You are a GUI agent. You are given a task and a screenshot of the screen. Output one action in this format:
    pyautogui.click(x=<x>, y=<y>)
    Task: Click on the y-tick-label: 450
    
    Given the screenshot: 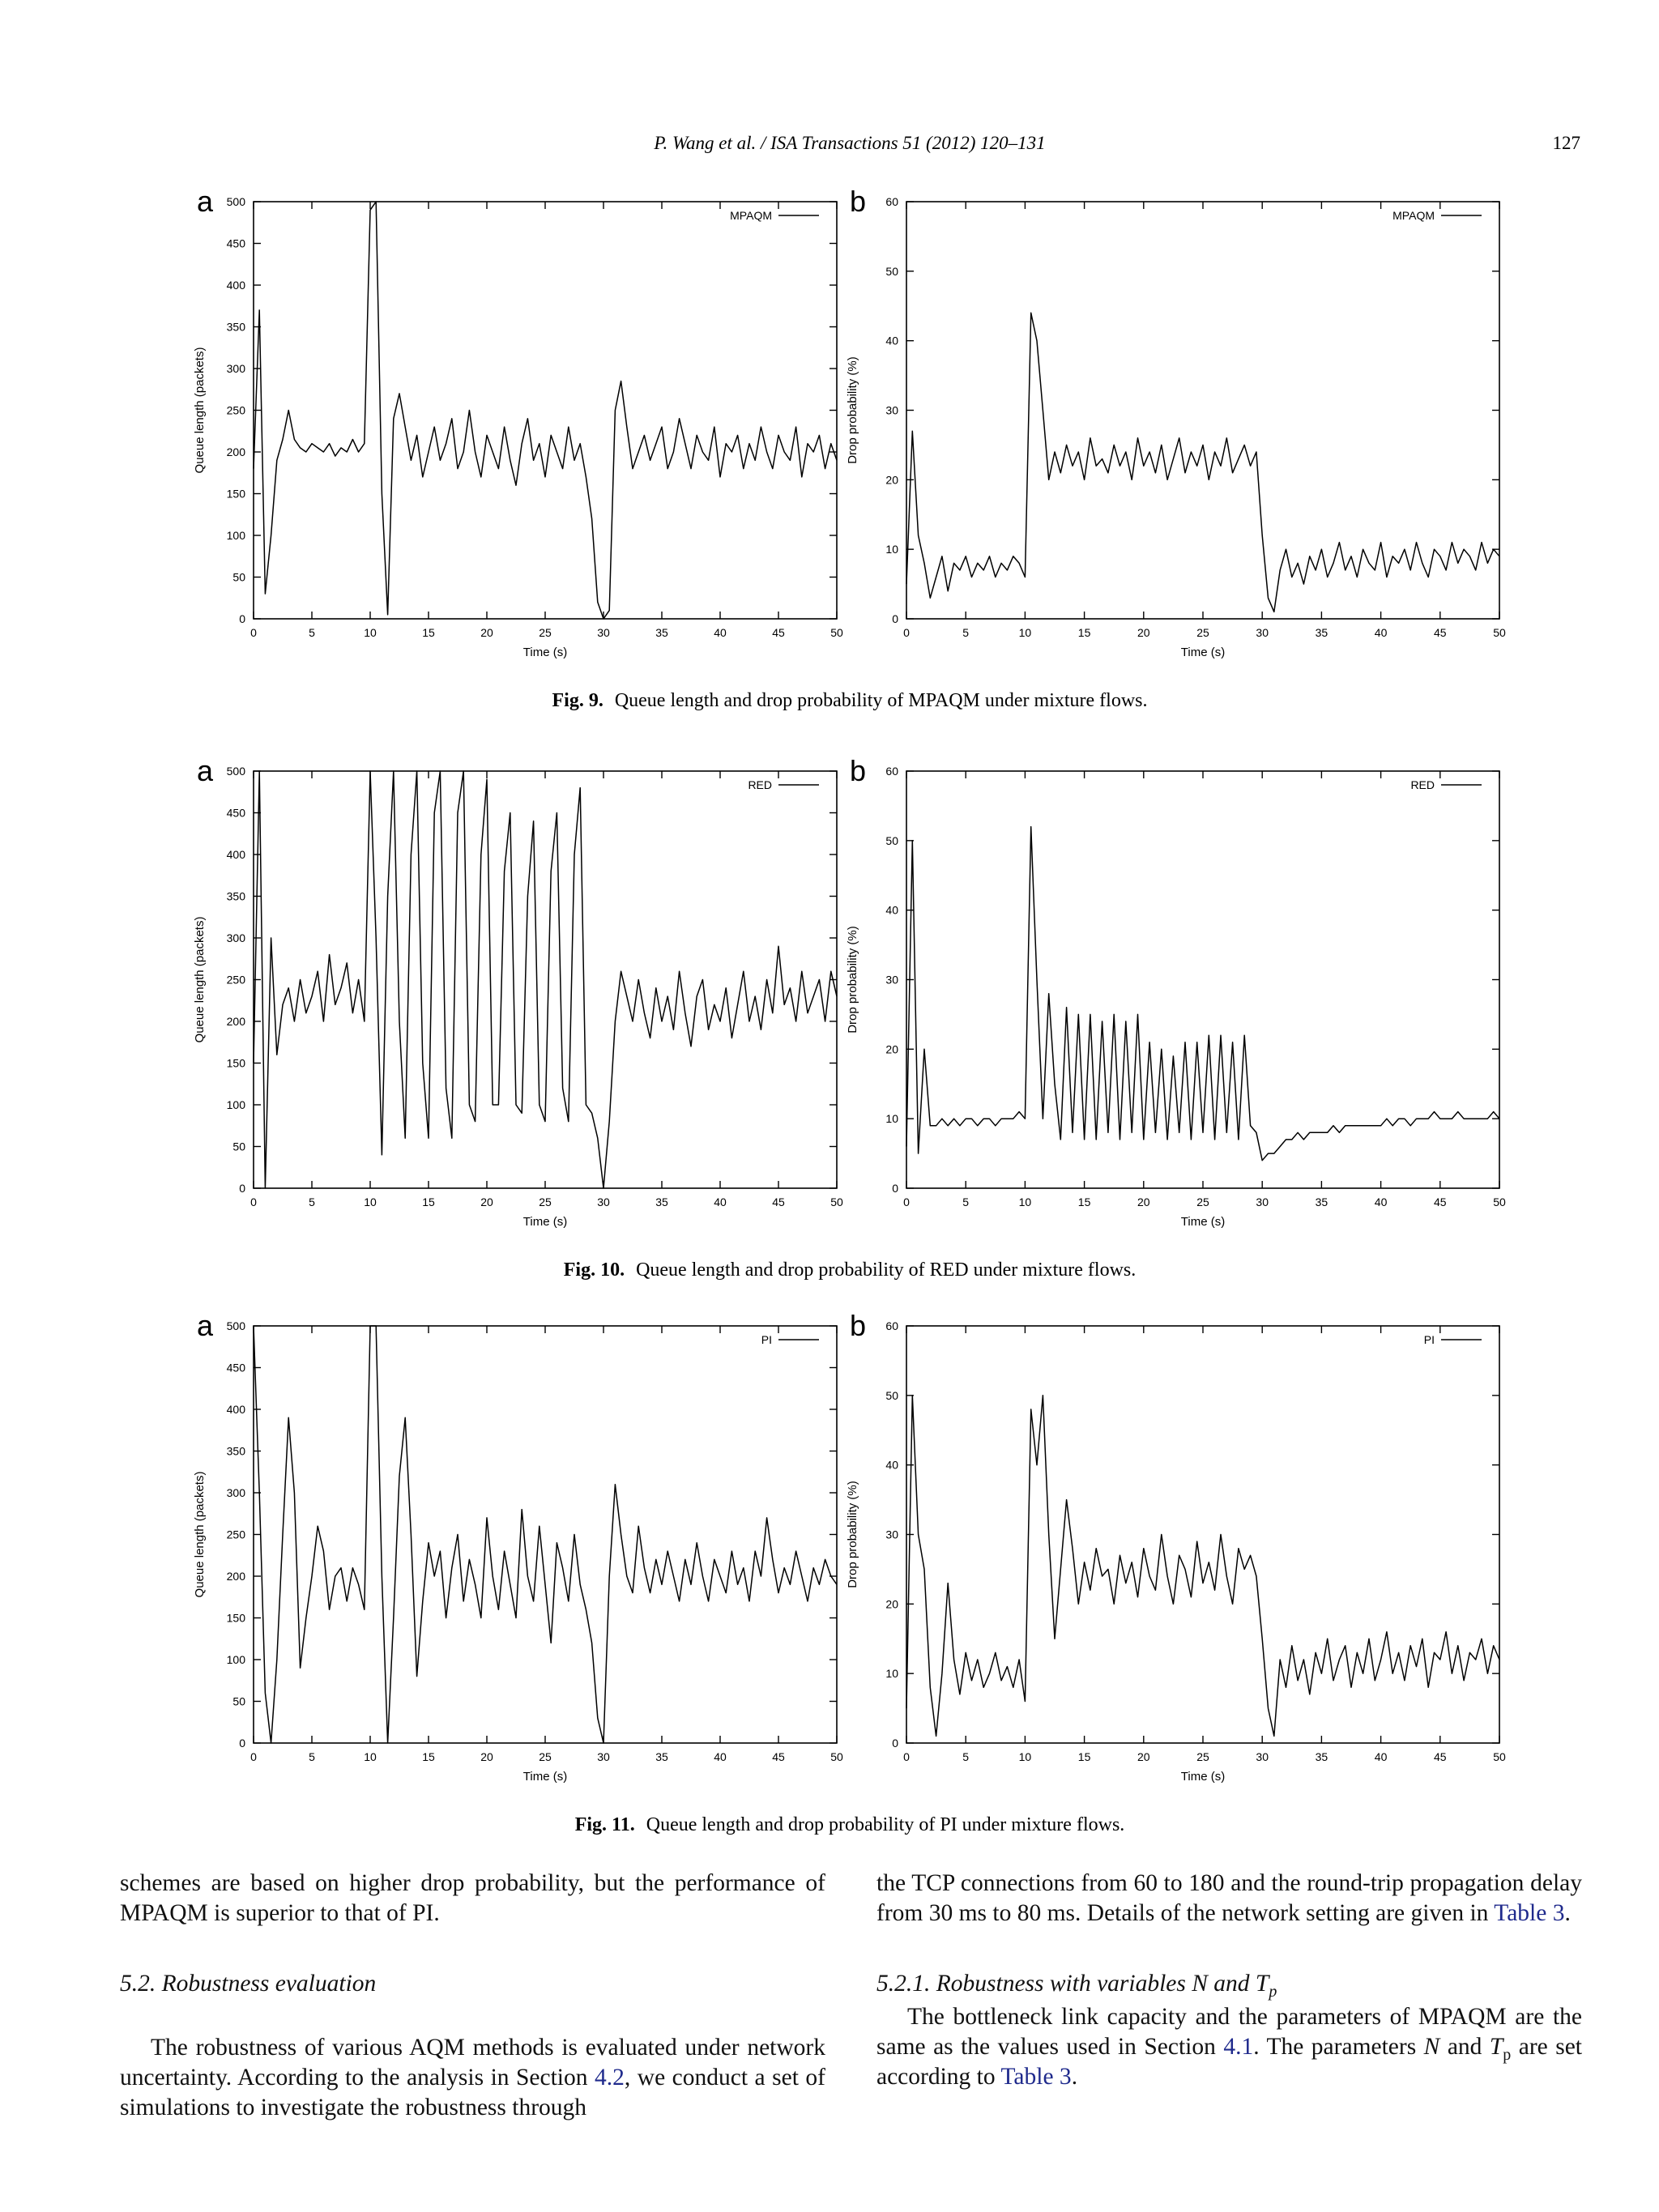 What is the action you would take?
    pyautogui.click(x=236, y=813)
    